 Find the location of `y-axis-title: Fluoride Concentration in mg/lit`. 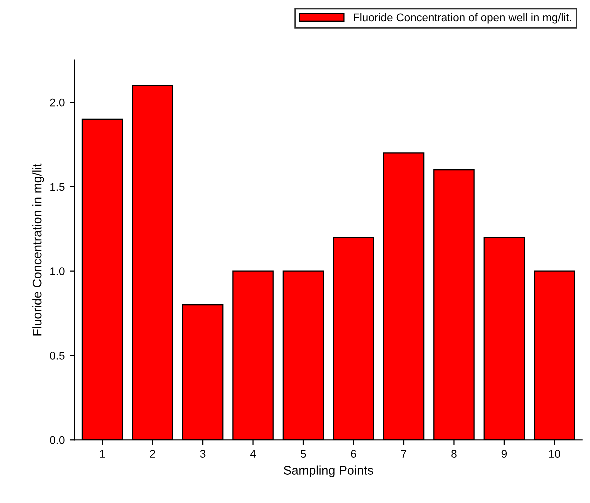

y-axis-title: Fluoride Concentration in mg/lit is located at coordinates (38, 250).